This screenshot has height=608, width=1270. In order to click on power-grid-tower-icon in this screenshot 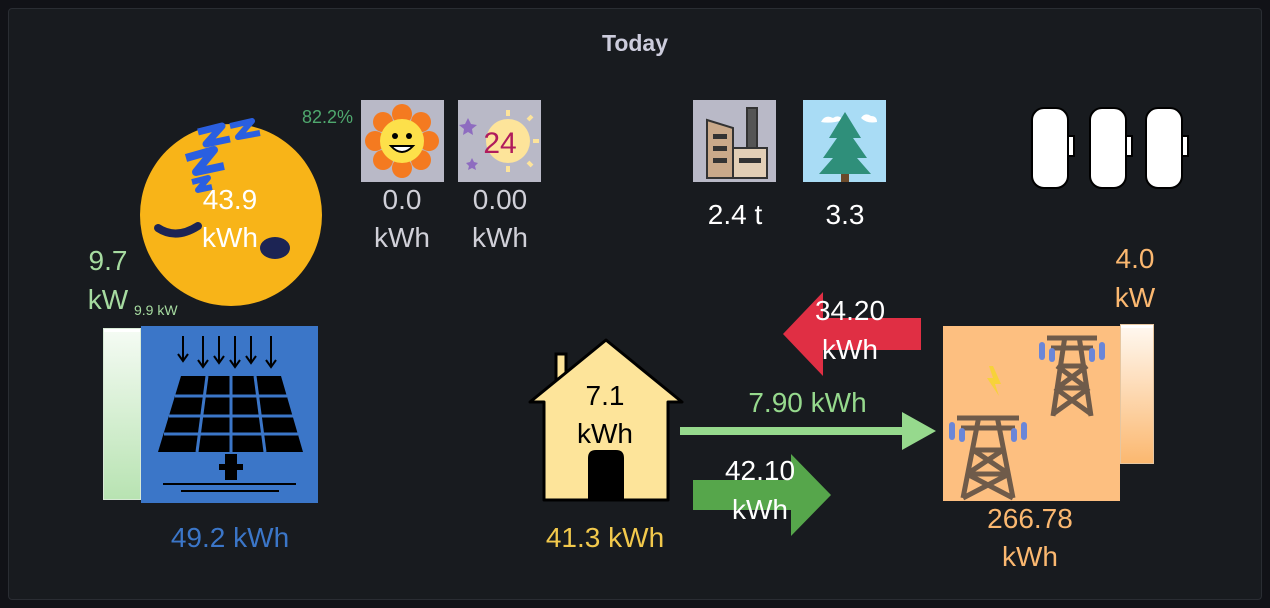, I will do `click(1031, 413)`.